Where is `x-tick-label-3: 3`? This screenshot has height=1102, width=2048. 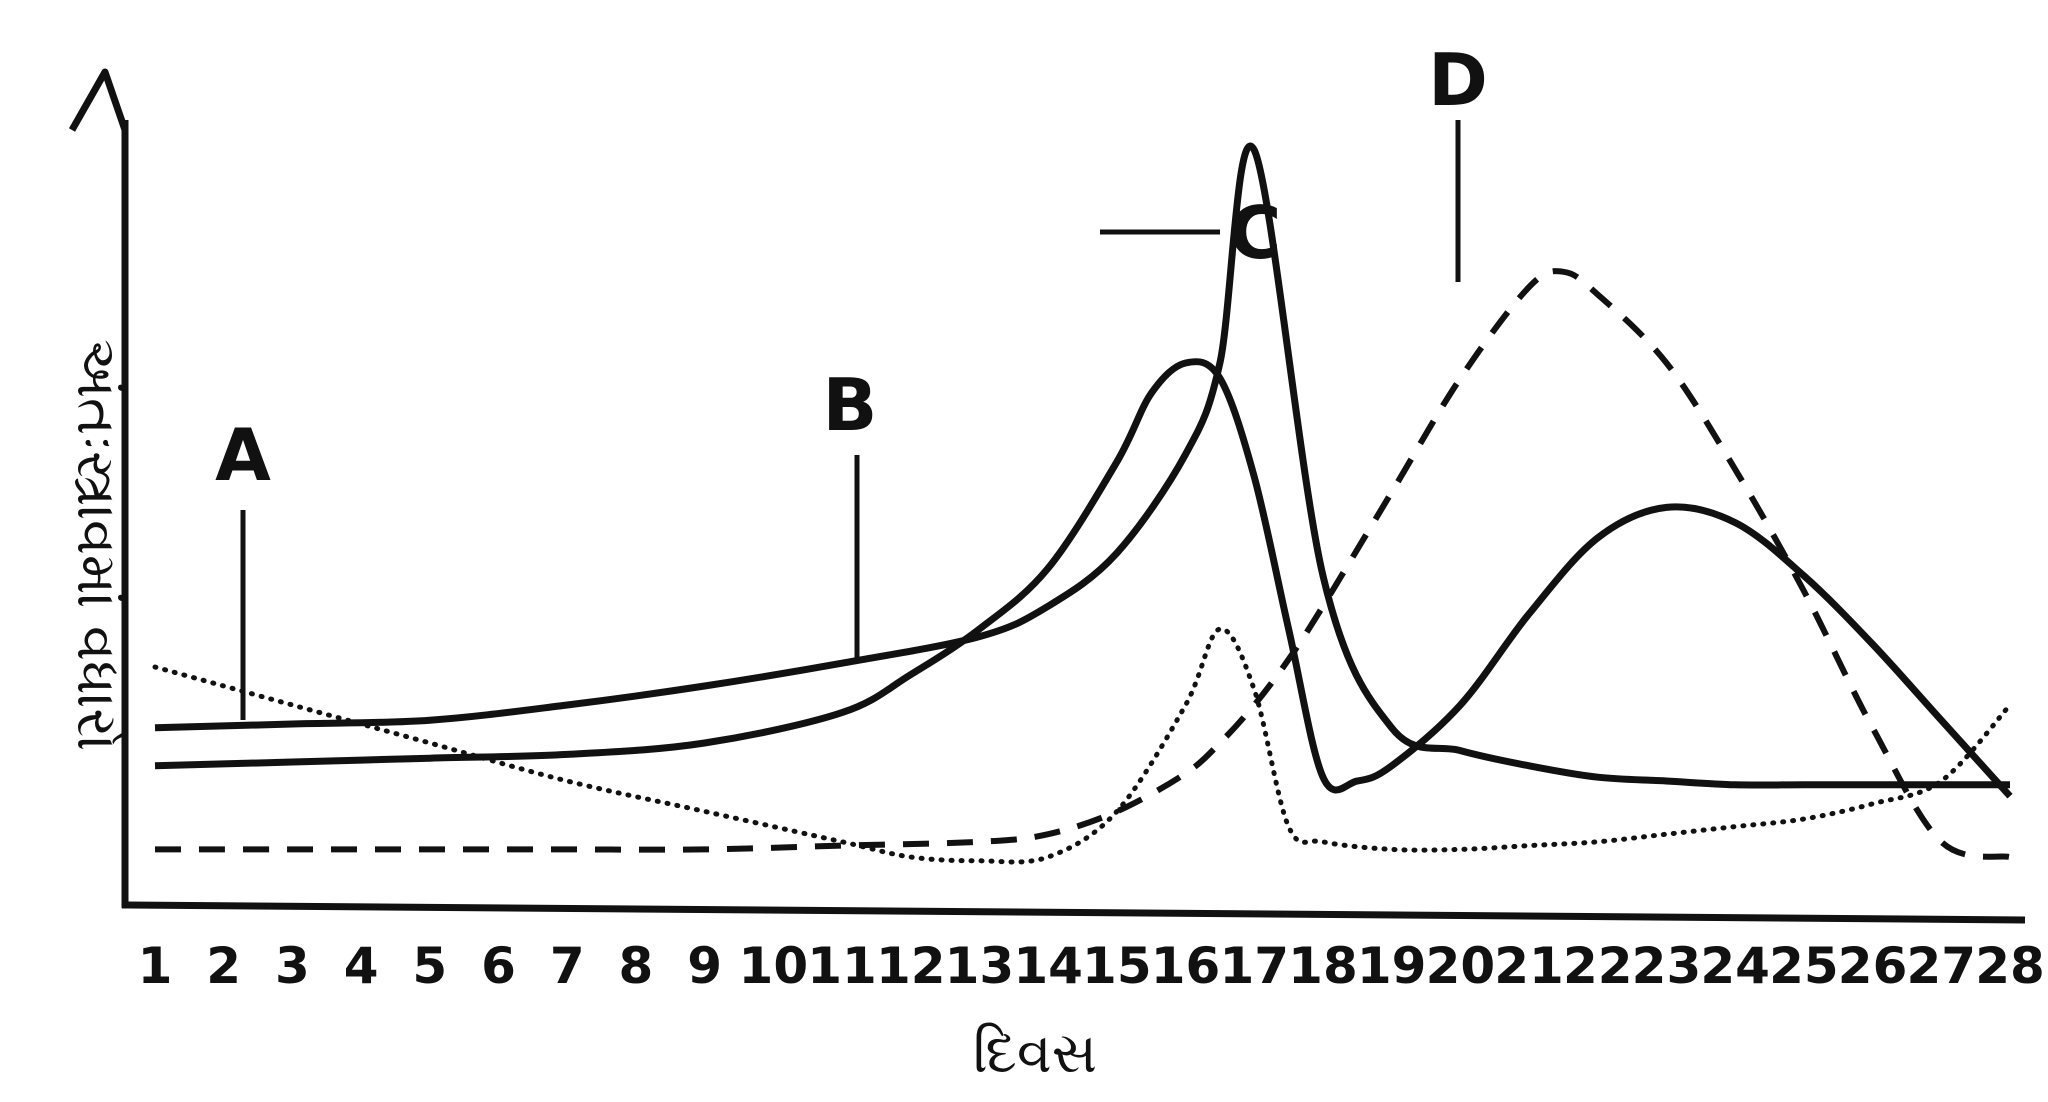 x-tick-label-3: 3 is located at coordinates (292, 966).